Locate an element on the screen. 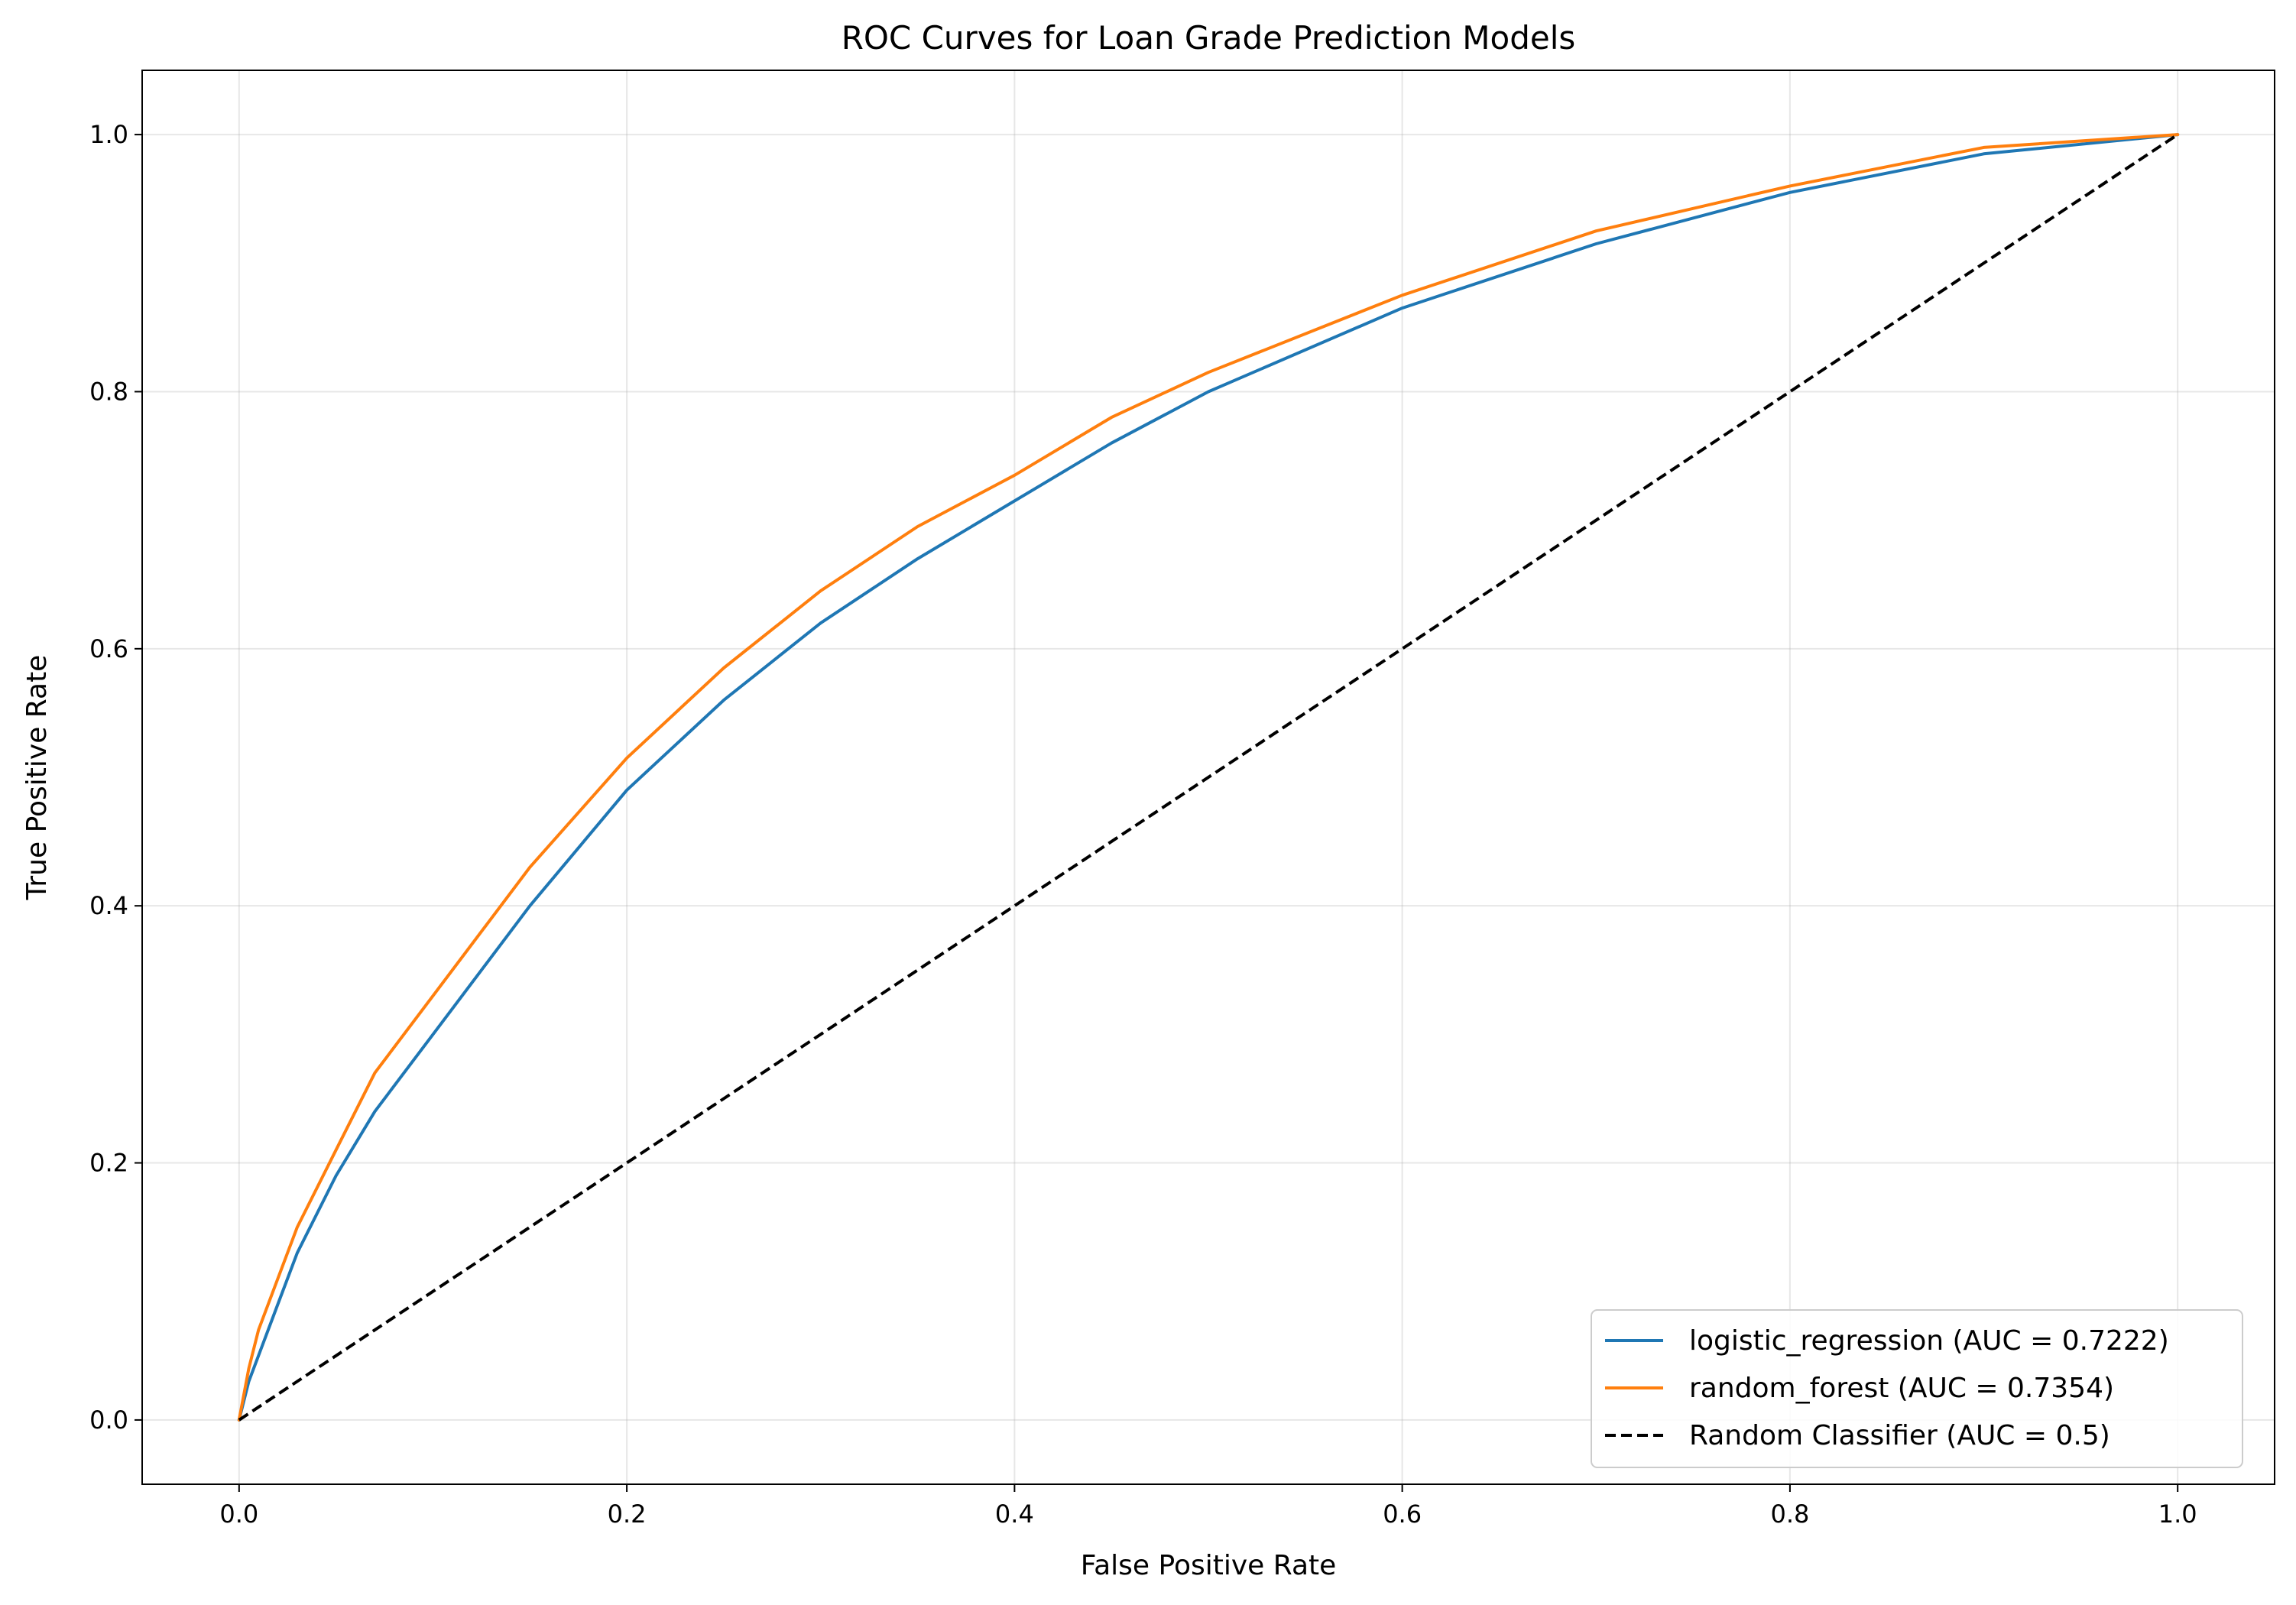  legend-label-2: Random Classifier (AUC = 0.5) is located at coordinates (1899, 1435).